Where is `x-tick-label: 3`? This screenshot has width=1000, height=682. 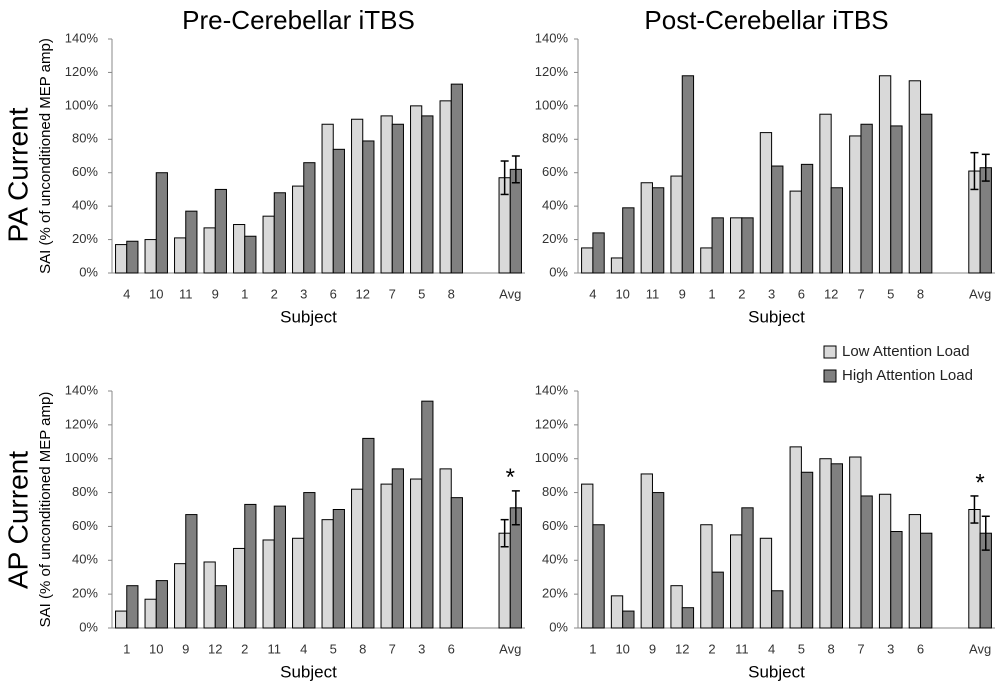 x-tick-label: 3 is located at coordinates (421, 648).